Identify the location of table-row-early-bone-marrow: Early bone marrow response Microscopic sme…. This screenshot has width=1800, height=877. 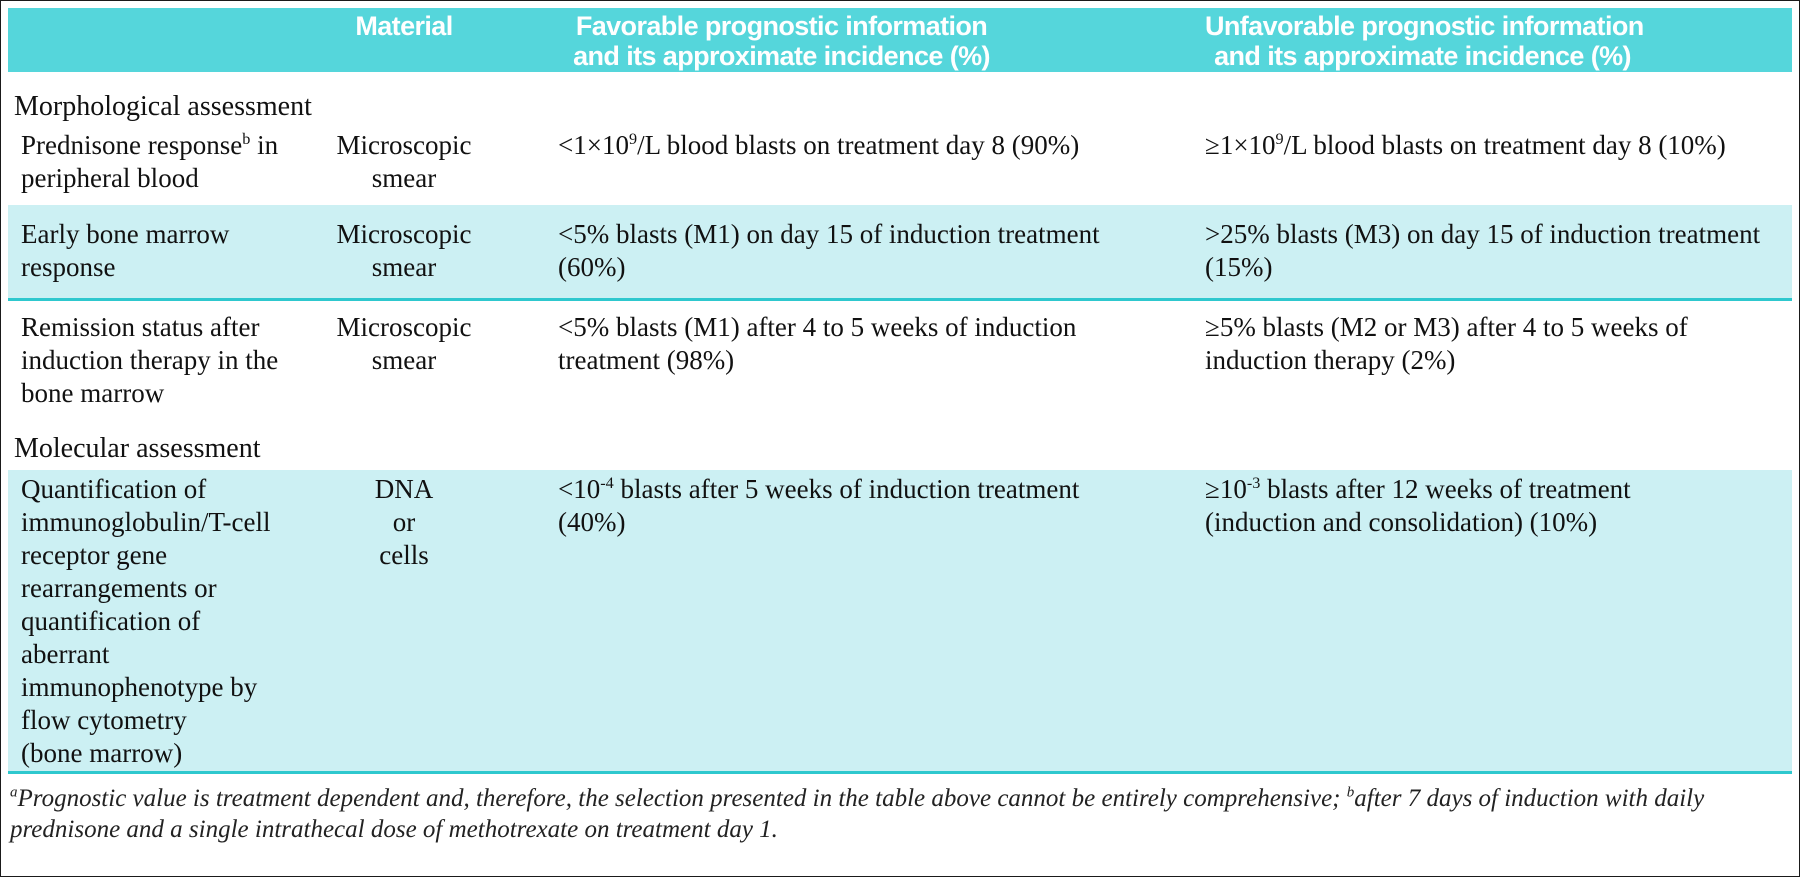
(900, 253).